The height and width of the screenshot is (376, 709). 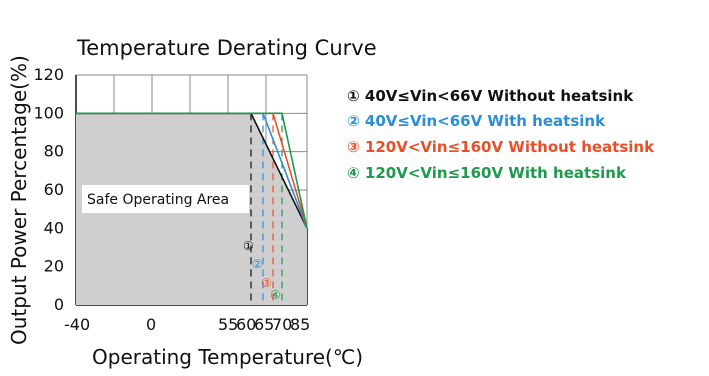 I want to click on legend-entry-4: ④ 120V<Vin≤160V With heatsink, so click(x=487, y=173).